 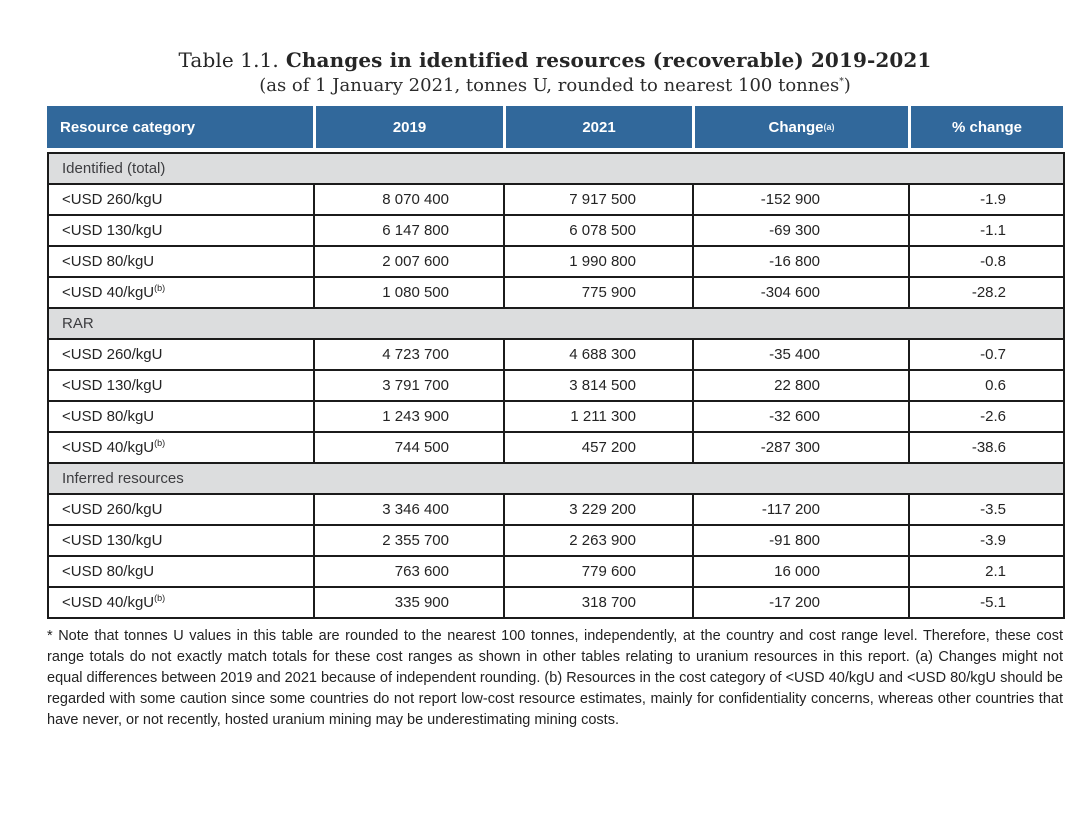 What do you see at coordinates (985, 127) in the screenshot?
I see `col-header-pct-change: % change` at bounding box center [985, 127].